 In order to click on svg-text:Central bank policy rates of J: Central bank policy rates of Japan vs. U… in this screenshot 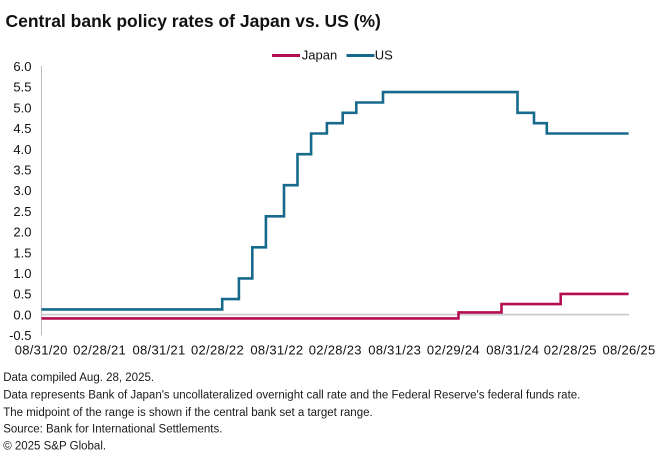, I will do `click(193, 21)`.